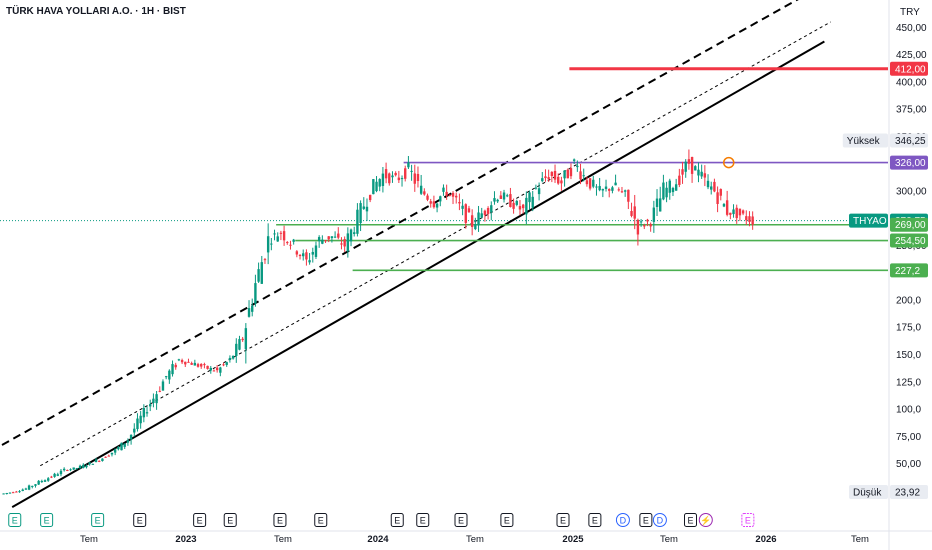 The width and height of the screenshot is (932, 550). I want to click on price-axis-tag-value: 227,2, so click(907, 271).